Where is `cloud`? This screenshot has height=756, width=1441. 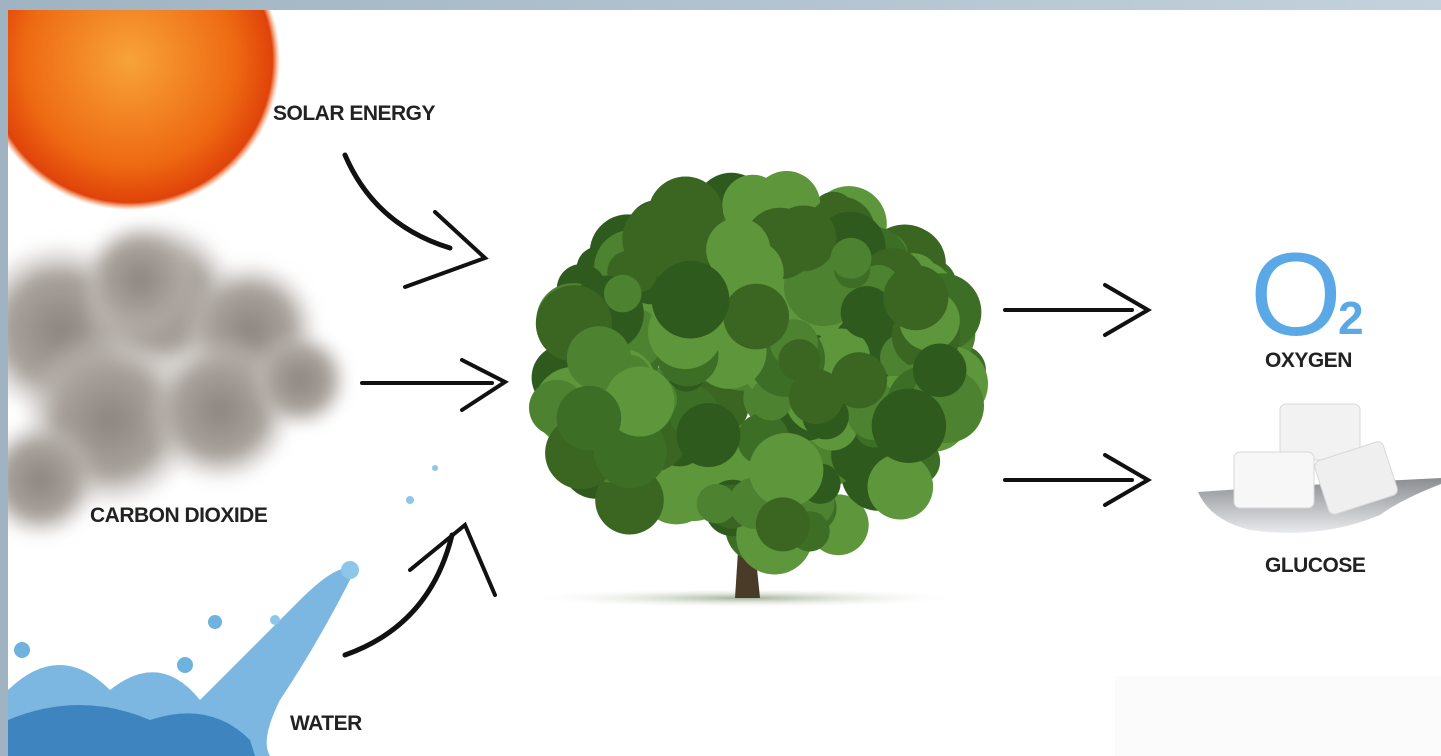 cloud is located at coordinates (179, 380).